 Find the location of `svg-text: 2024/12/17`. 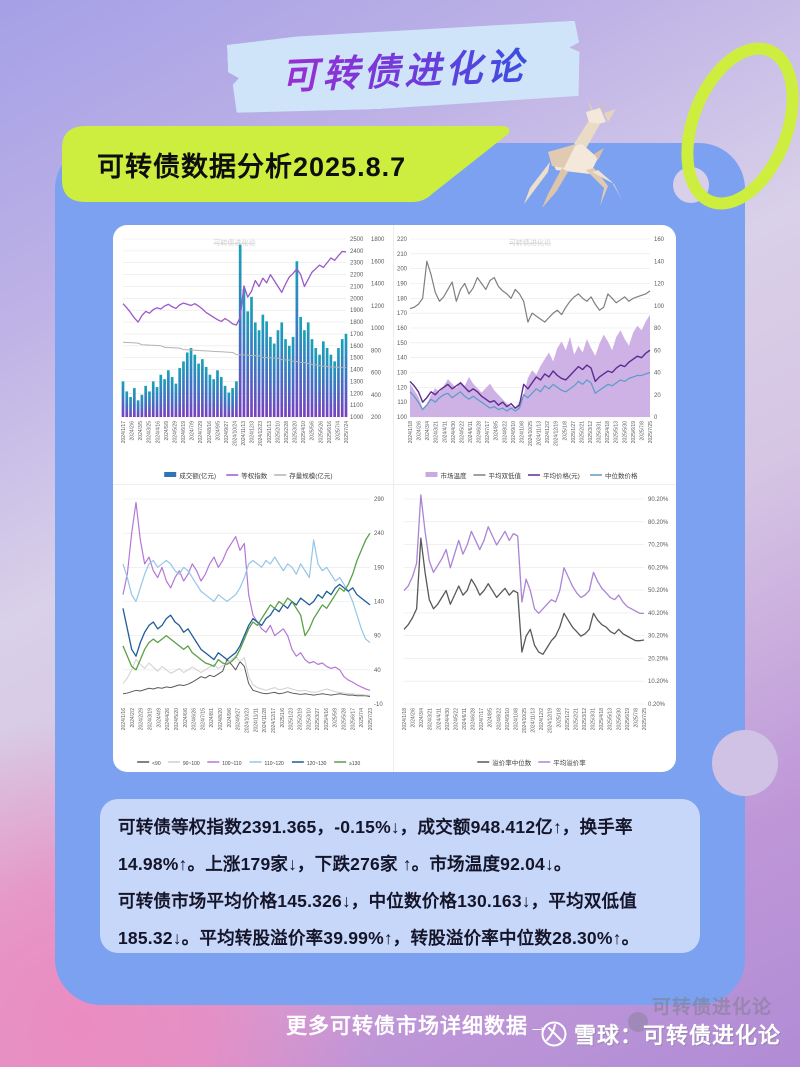

svg-text: 2024/12/17 is located at coordinates (274, 720).